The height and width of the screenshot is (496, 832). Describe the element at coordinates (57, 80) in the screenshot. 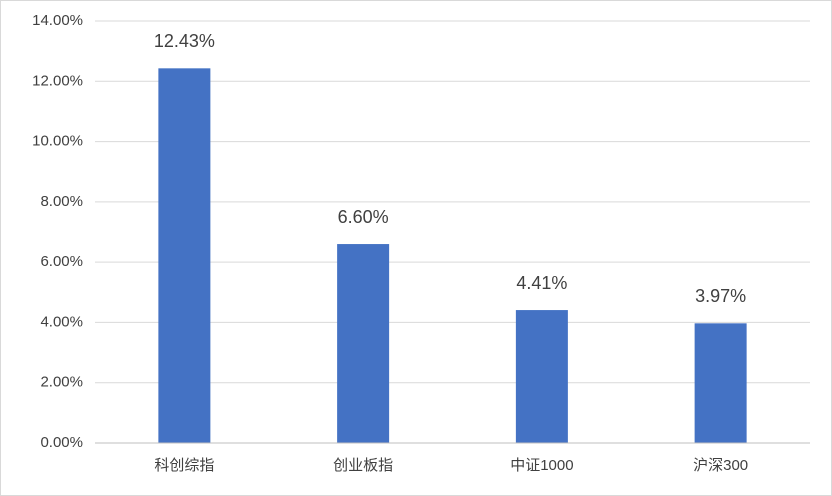

I see `y-tick-label: 12.00%` at that location.